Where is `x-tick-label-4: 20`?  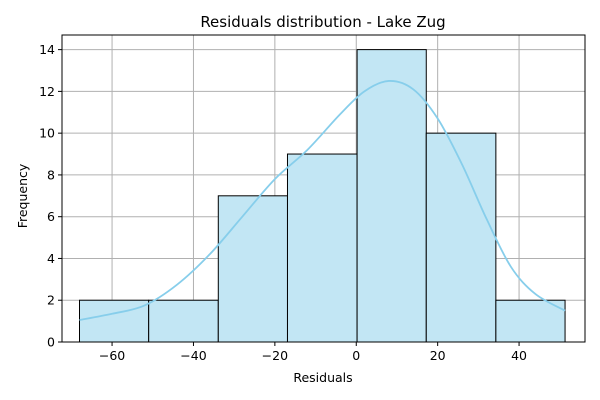 x-tick-label-4: 20 is located at coordinates (438, 355).